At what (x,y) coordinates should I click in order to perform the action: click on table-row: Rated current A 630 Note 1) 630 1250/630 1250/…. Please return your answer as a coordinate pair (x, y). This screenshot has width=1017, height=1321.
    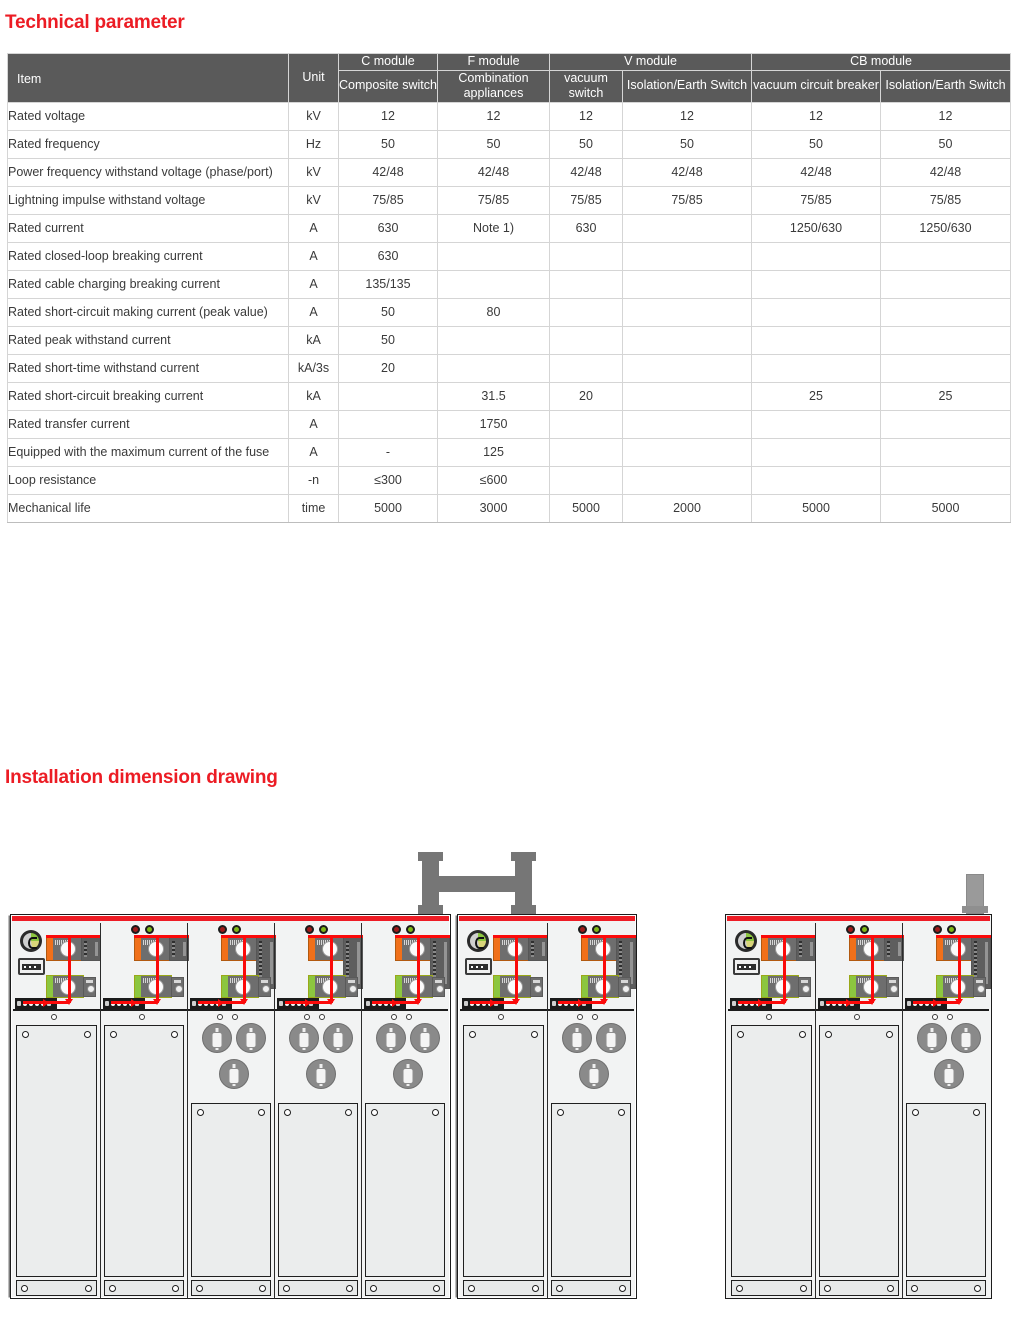
    Looking at the image, I should click on (509, 228).